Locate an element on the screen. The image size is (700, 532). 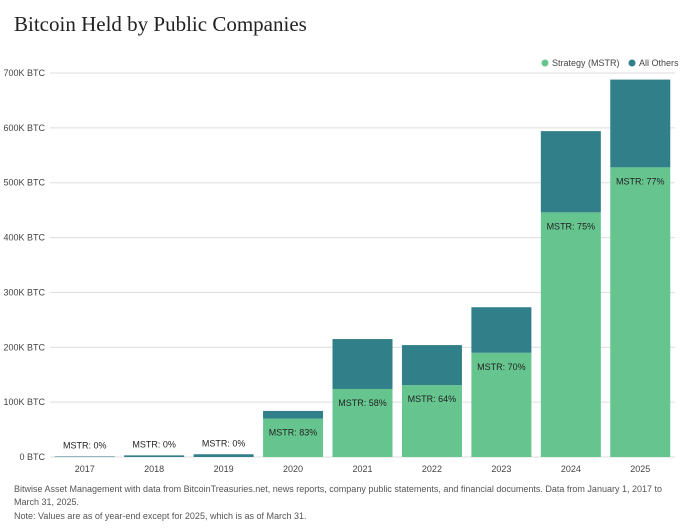
bar-mstr-2024 is located at coordinates (570, 334).